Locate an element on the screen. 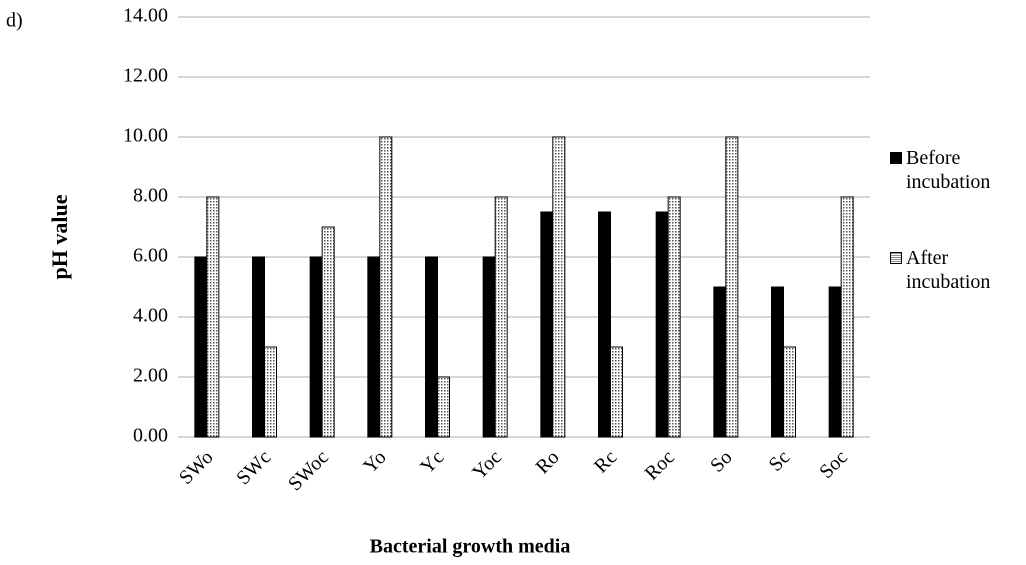 This screenshot has height=565, width=1026. legend-item: After incubation is located at coordinates (958, 270).